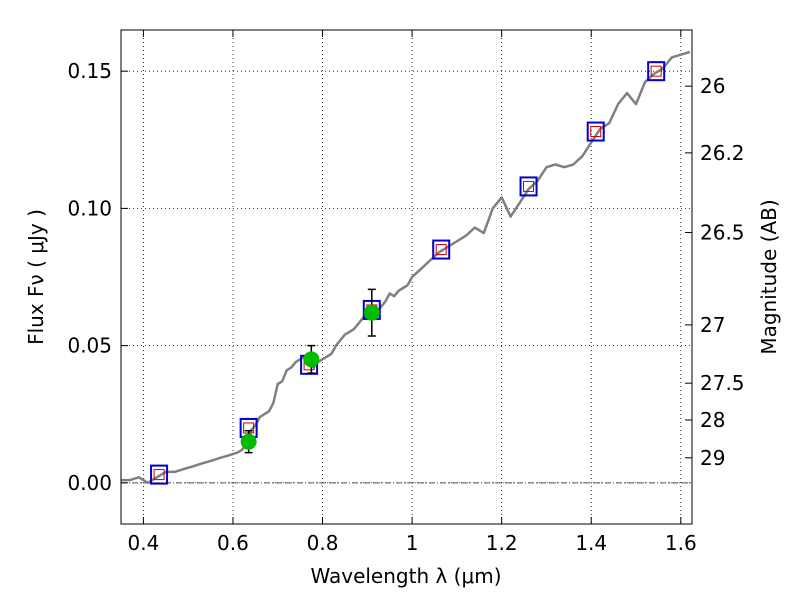 This screenshot has height=600, width=800. What do you see at coordinates (412, 543) in the screenshot?
I see `x-tick-label: 1` at bounding box center [412, 543].